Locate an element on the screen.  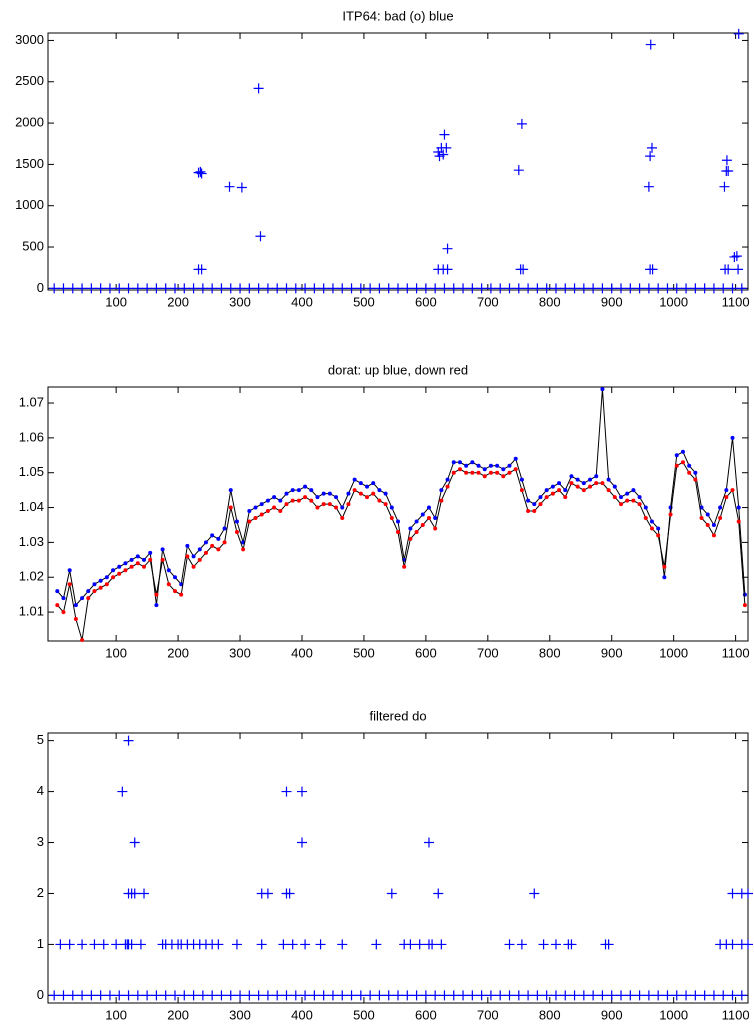
x-tick-label: 1100 is located at coordinates (736, 652).